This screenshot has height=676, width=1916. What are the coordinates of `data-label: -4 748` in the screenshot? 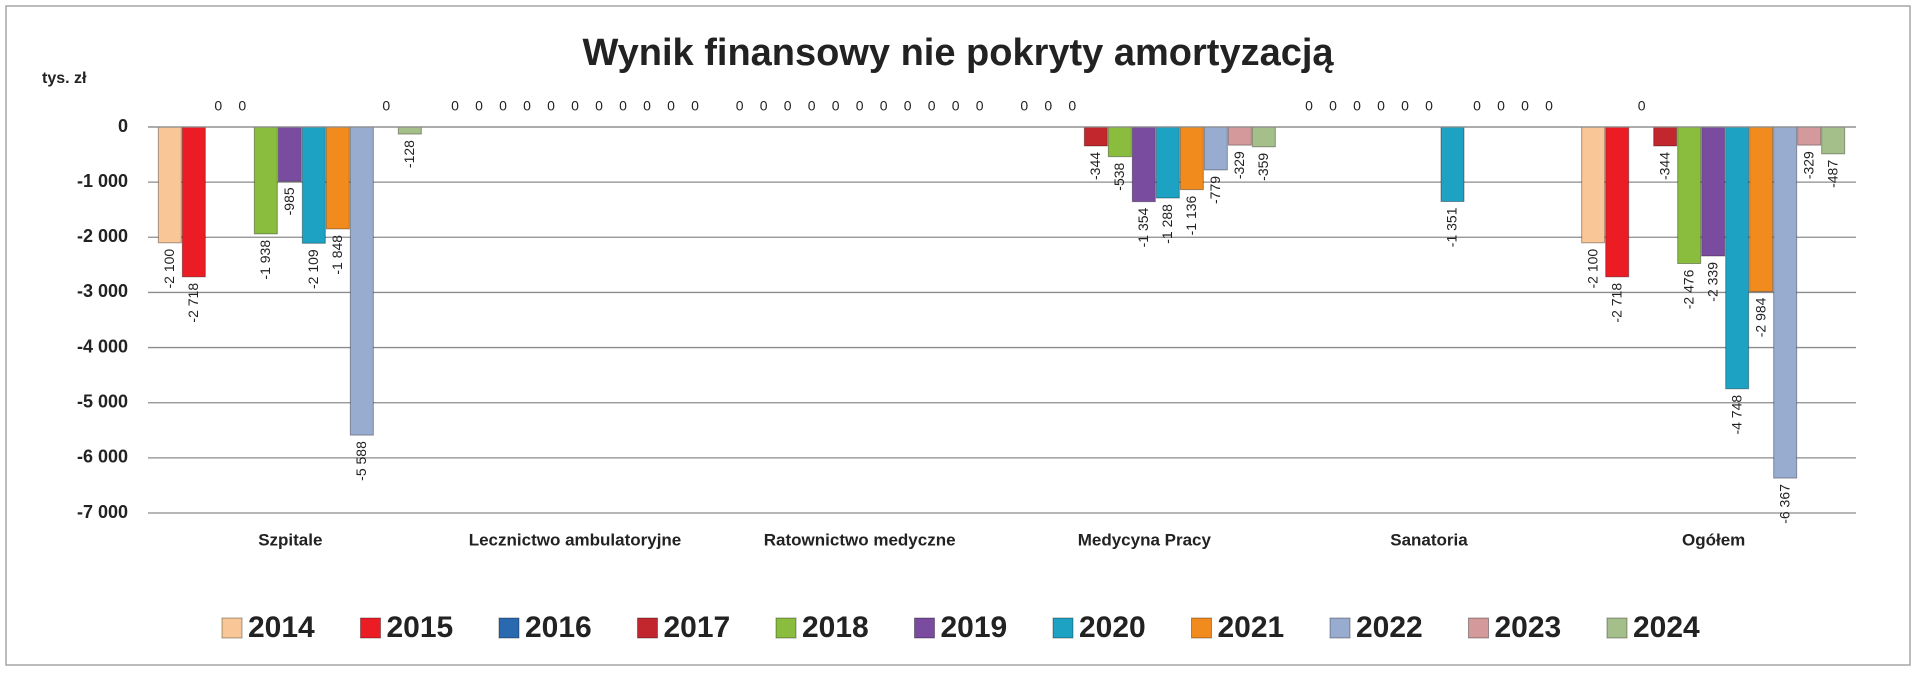 It's located at (1736, 415).